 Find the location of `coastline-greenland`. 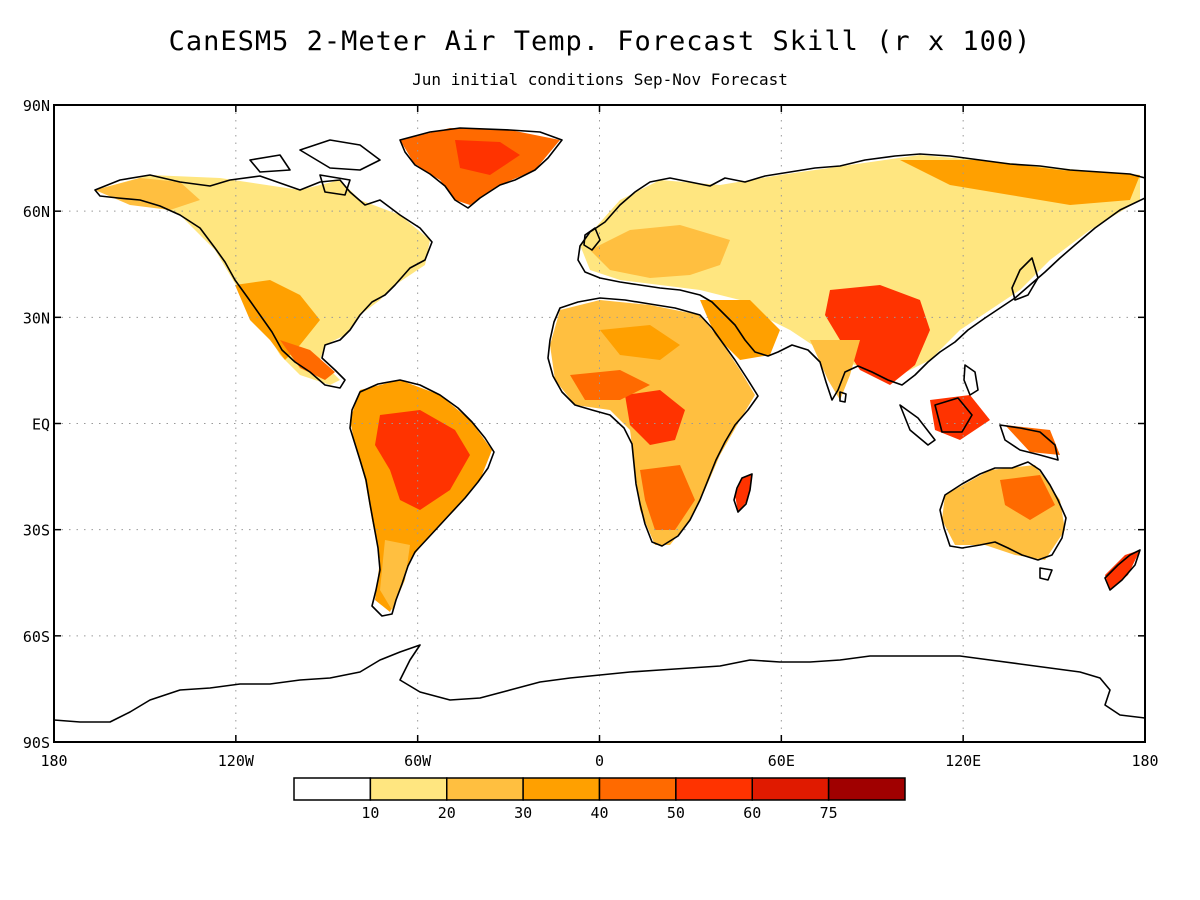

coastline-greenland is located at coordinates (481, 168).